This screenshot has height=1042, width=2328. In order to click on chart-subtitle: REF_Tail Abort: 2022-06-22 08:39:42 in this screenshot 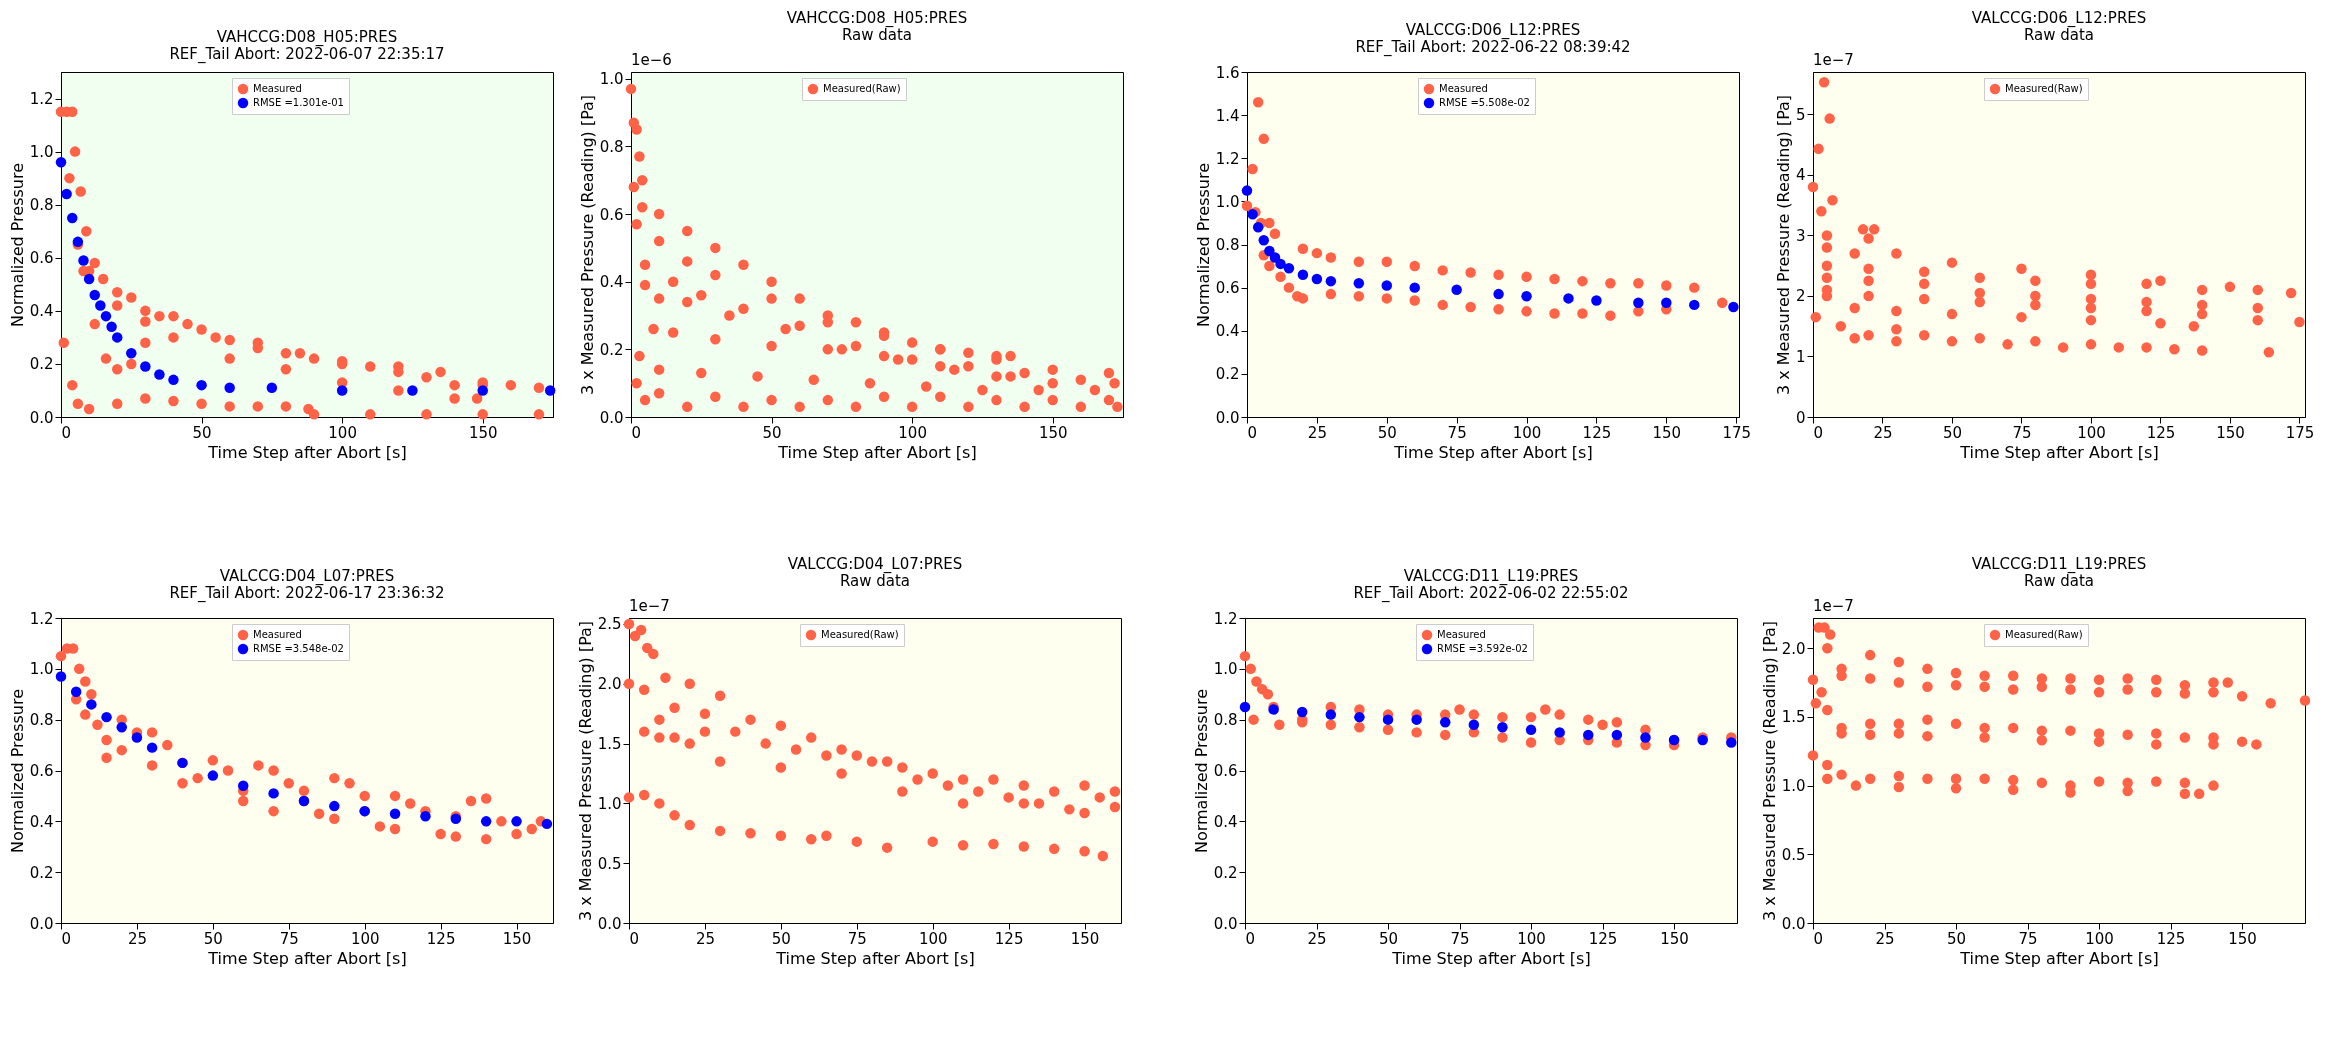, I will do `click(1493, 47)`.